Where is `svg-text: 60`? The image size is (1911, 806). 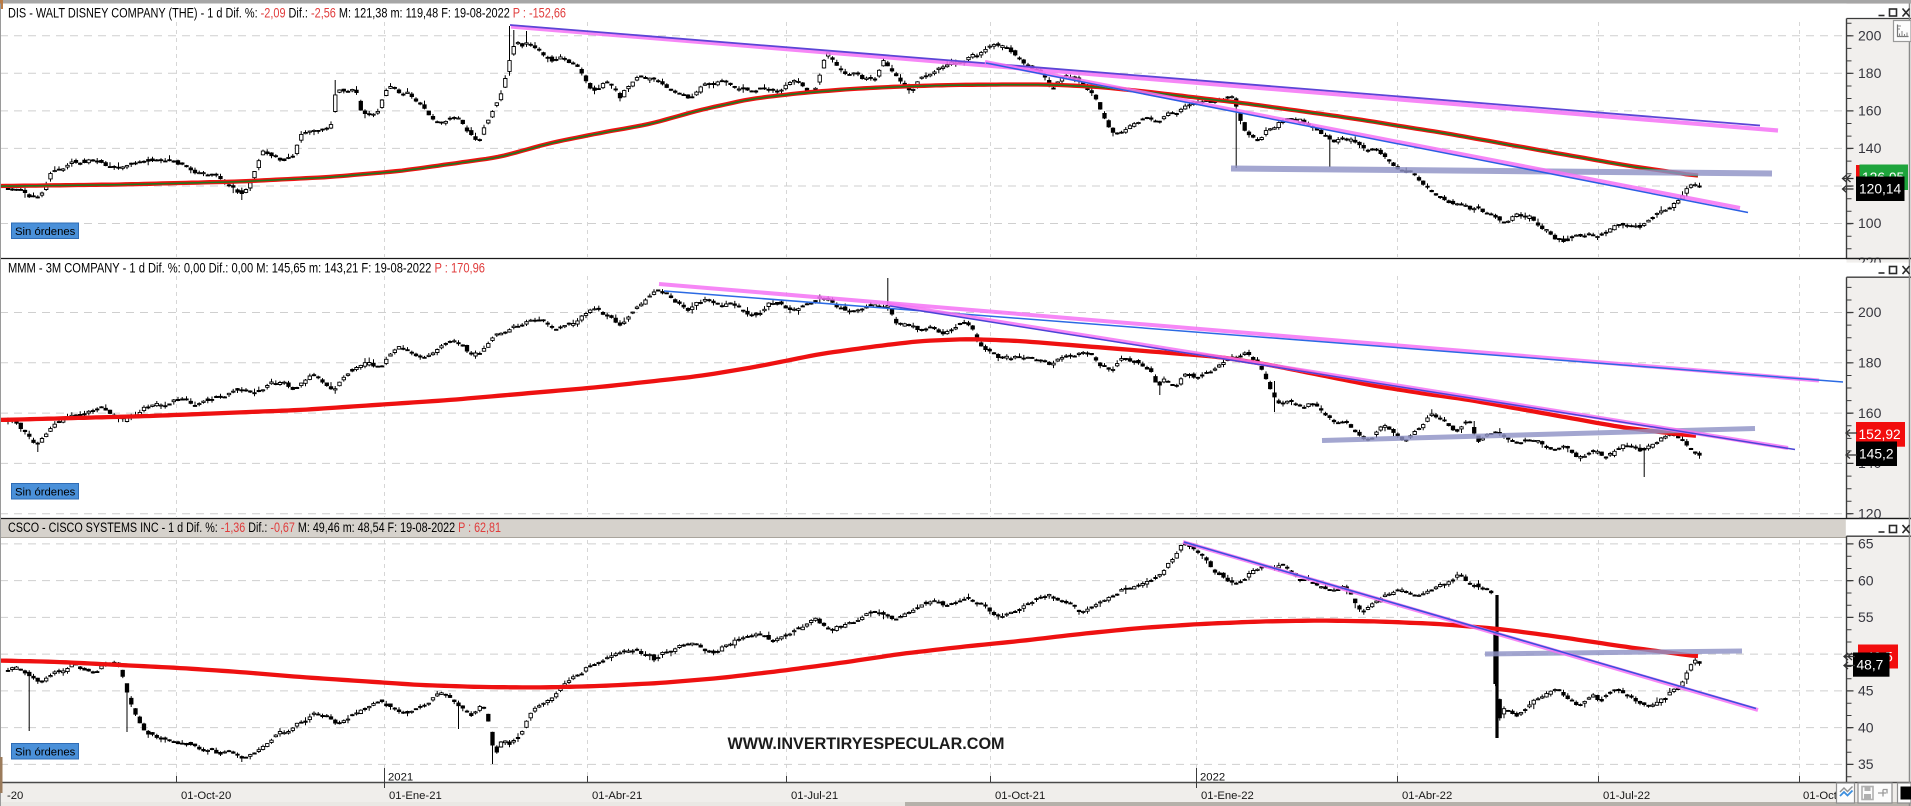
svg-text: 60 is located at coordinates (1866, 580).